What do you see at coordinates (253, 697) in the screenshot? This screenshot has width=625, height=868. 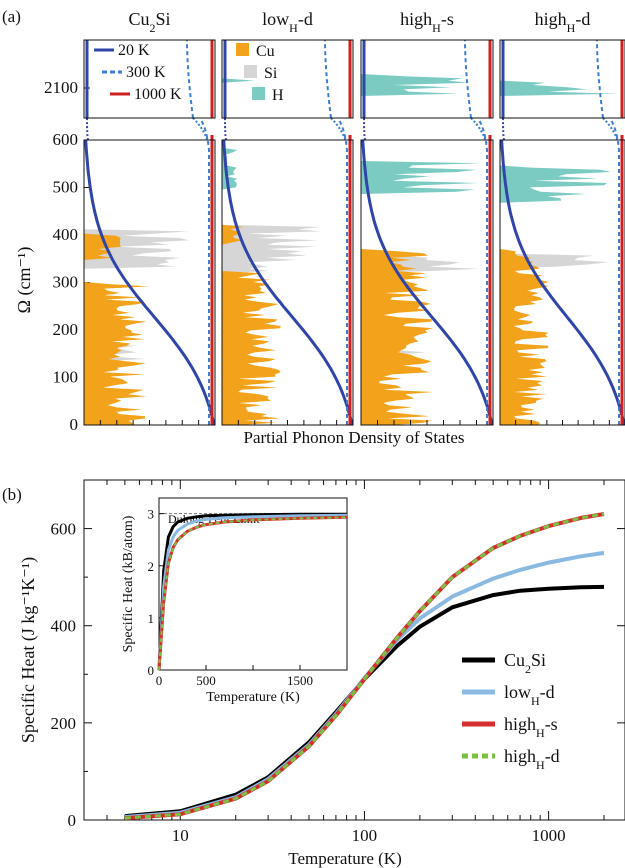 I see `inset-xlabel: Temperature (K)` at bounding box center [253, 697].